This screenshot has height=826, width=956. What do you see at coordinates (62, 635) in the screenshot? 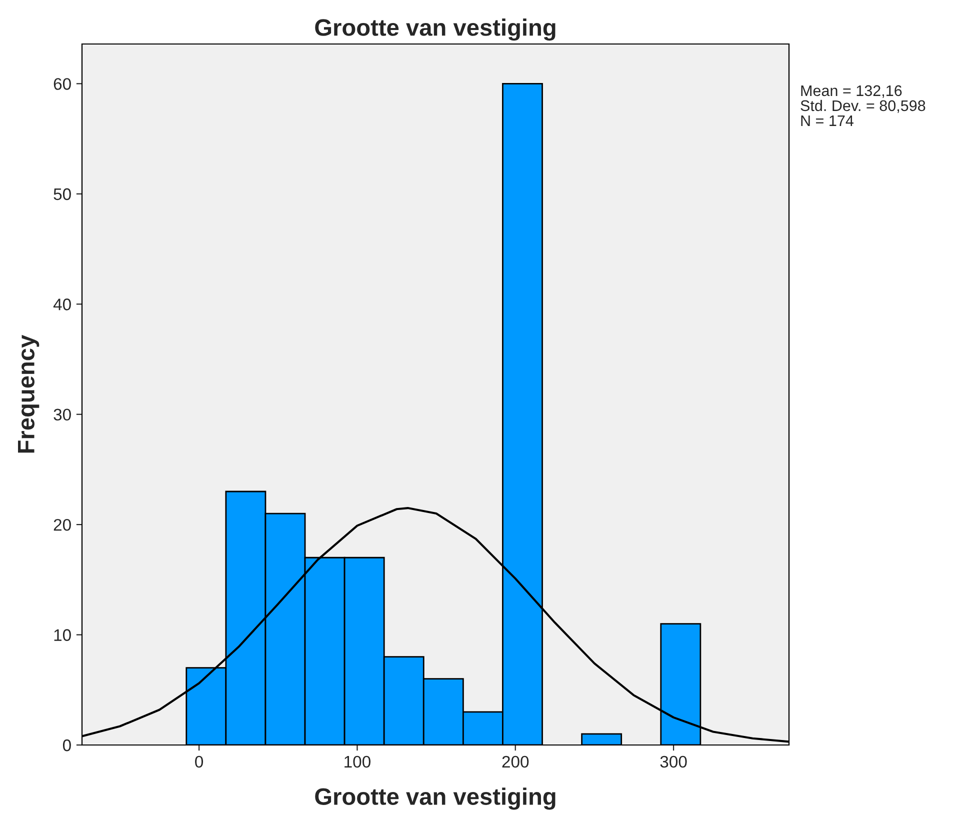
I see `y-tick-label: 10` at bounding box center [62, 635].